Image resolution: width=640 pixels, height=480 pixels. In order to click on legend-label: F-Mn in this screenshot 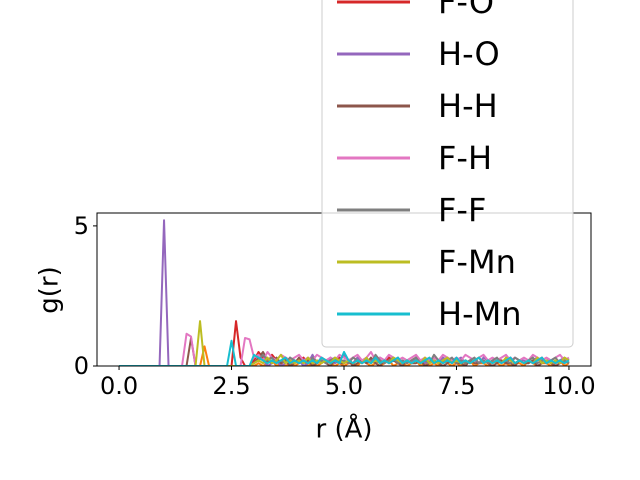, I will do `click(477, 262)`.